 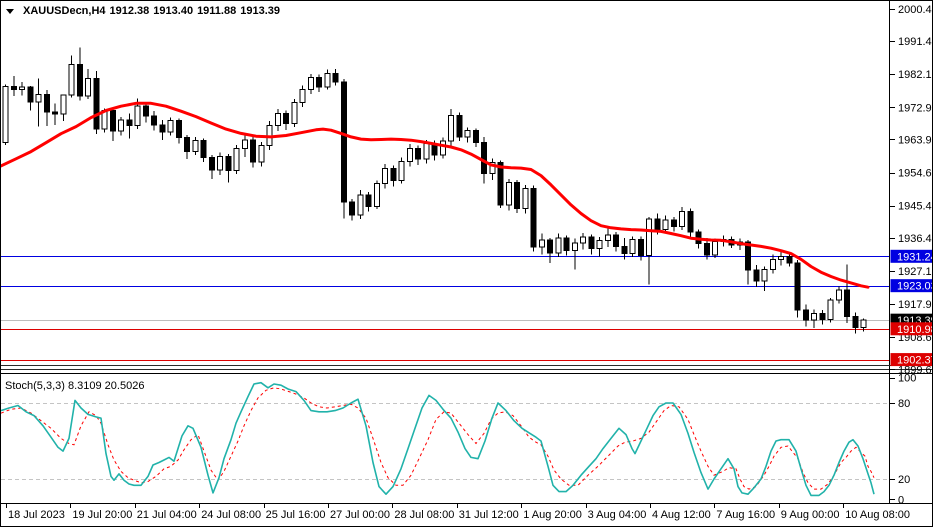 I want to click on price-line-label: 1902.37, so click(x=915, y=361).